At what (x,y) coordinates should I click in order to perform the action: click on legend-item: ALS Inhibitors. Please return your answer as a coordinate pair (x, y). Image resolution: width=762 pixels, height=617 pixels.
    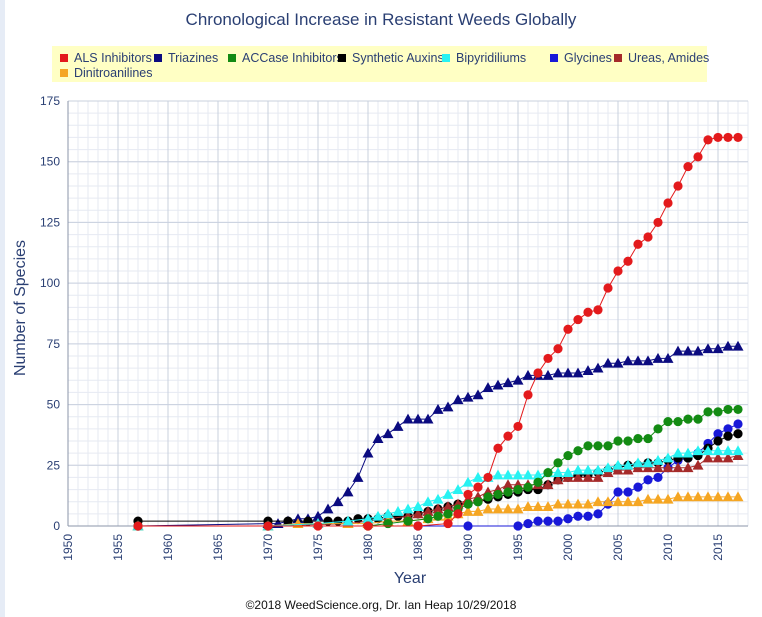
    Looking at the image, I should click on (106, 58).